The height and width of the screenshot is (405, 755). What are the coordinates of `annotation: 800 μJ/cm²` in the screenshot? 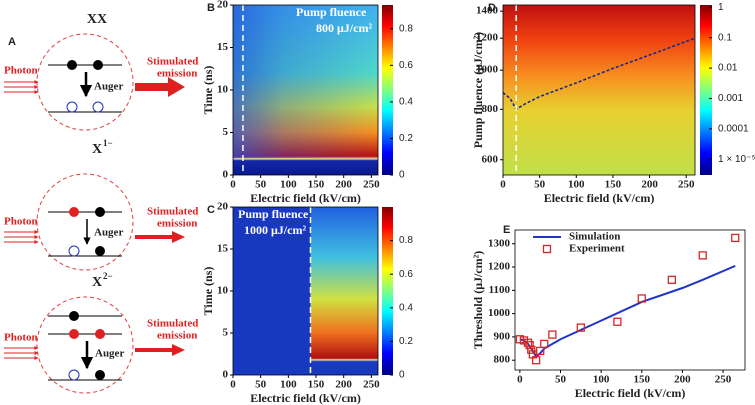 It's located at (344, 28).